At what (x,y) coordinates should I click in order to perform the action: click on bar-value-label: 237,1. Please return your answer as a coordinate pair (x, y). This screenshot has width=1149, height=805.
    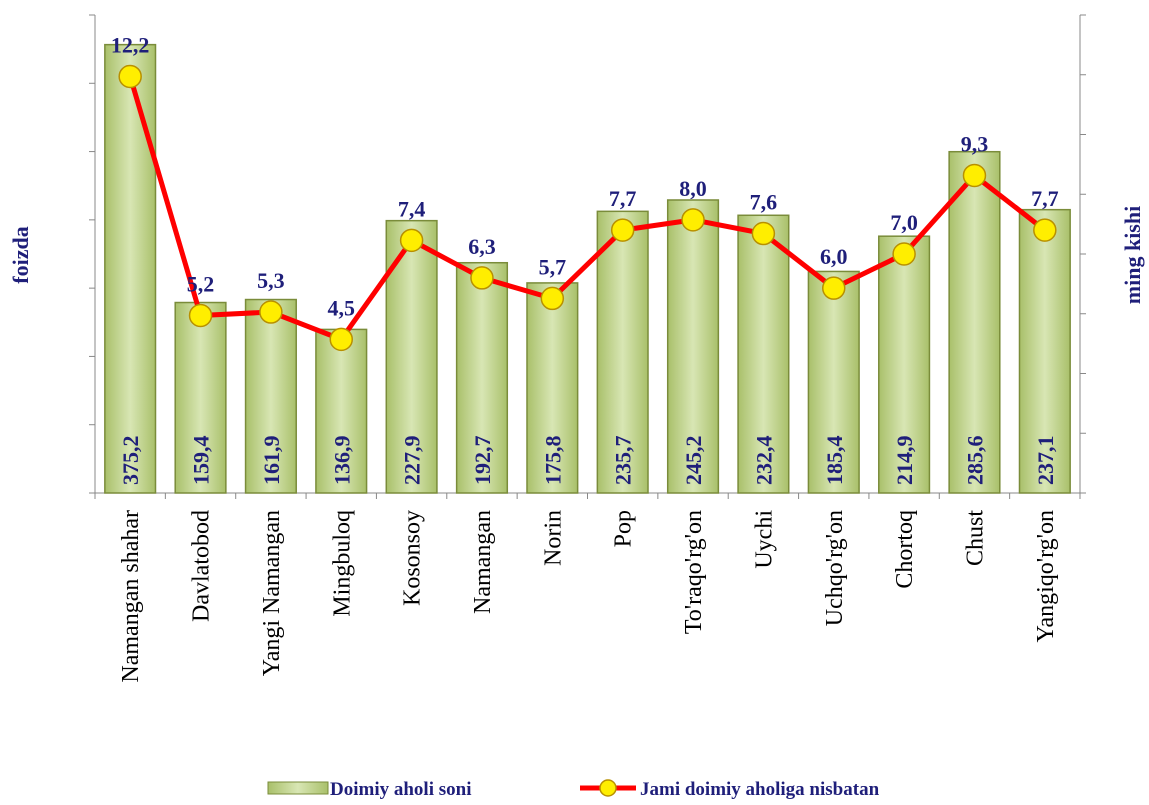
    Looking at the image, I should click on (1045, 461).